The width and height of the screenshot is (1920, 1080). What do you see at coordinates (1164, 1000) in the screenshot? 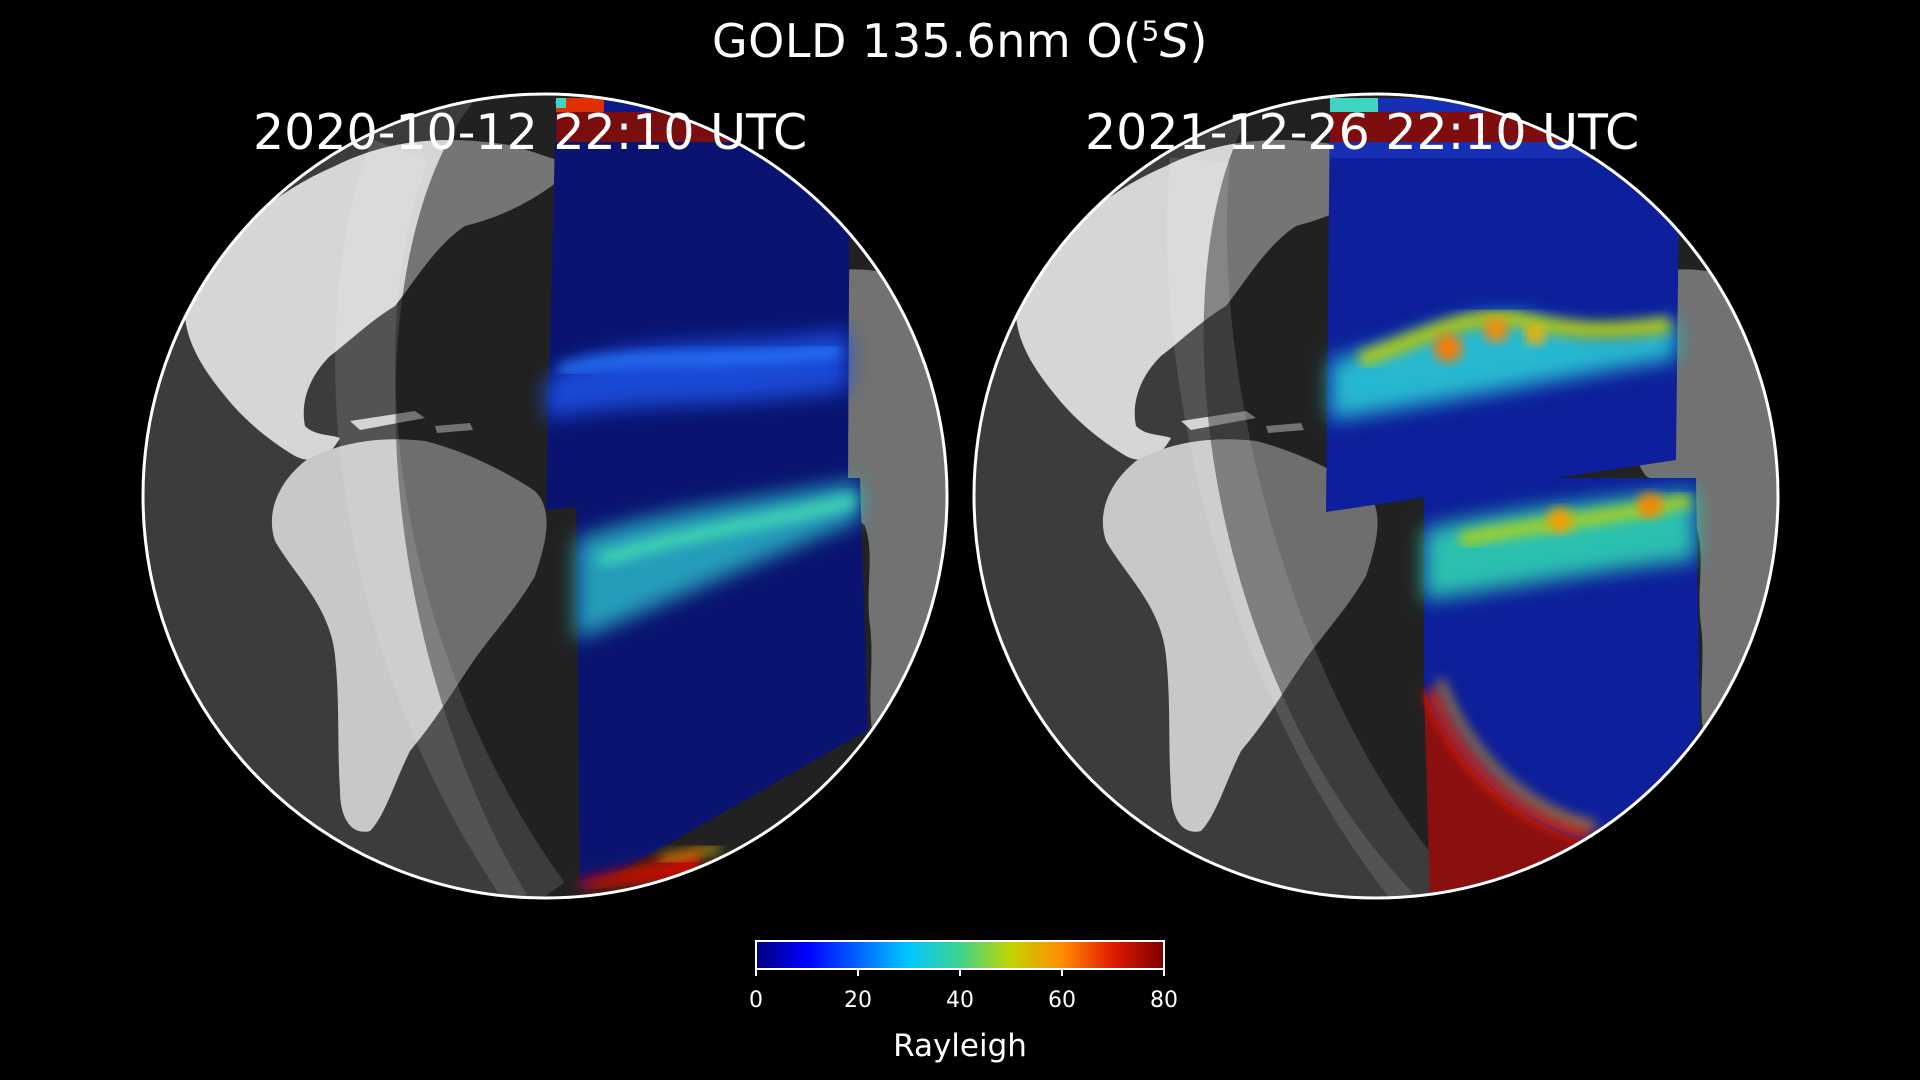
I see `colorbar-tick-label: 80` at bounding box center [1164, 1000].